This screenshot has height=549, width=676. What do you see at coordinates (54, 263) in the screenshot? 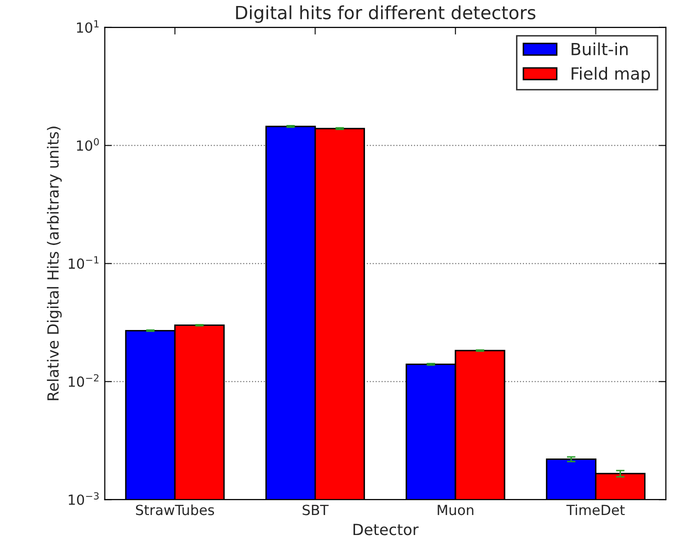
I see `y-axis-title: Relative Digital Hits (arbitrary units)` at bounding box center [54, 263].